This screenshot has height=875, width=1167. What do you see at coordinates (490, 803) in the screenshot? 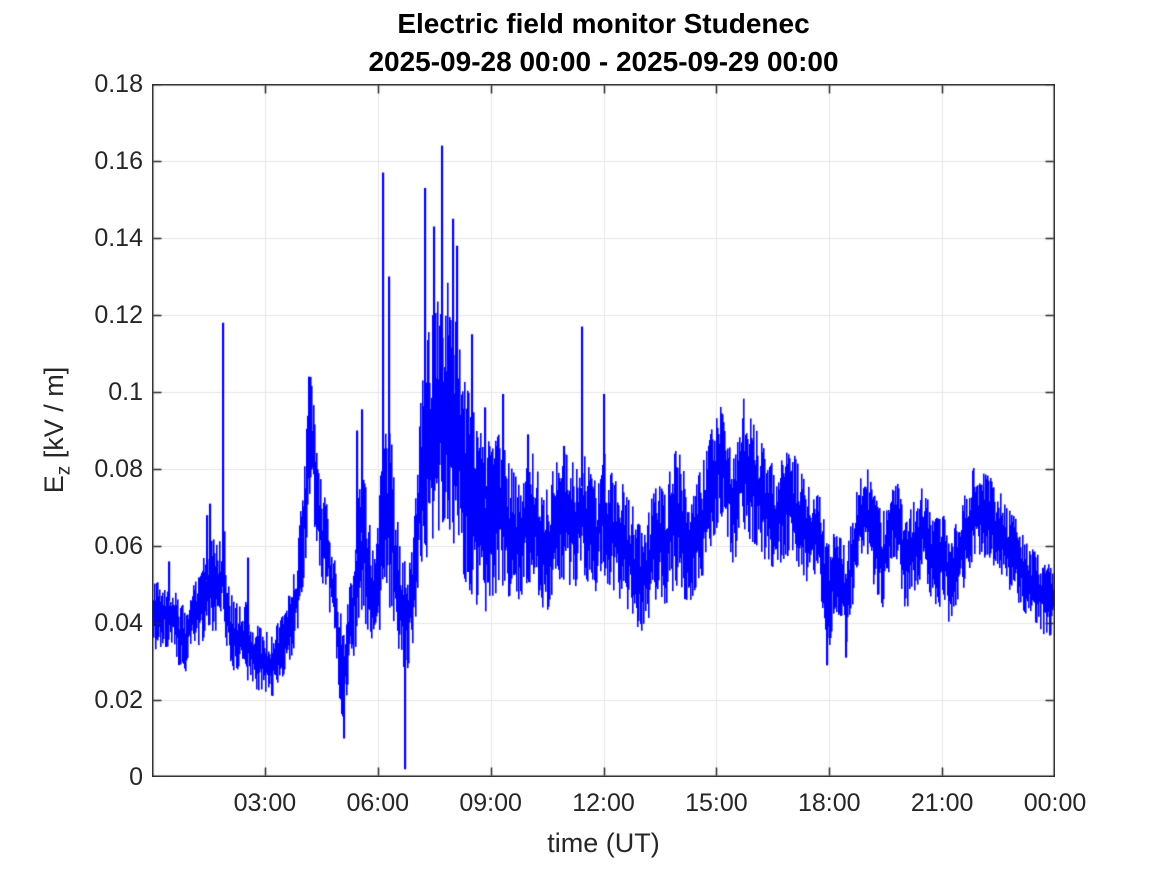
I see `x-tick-label: 09:00` at bounding box center [490, 803].